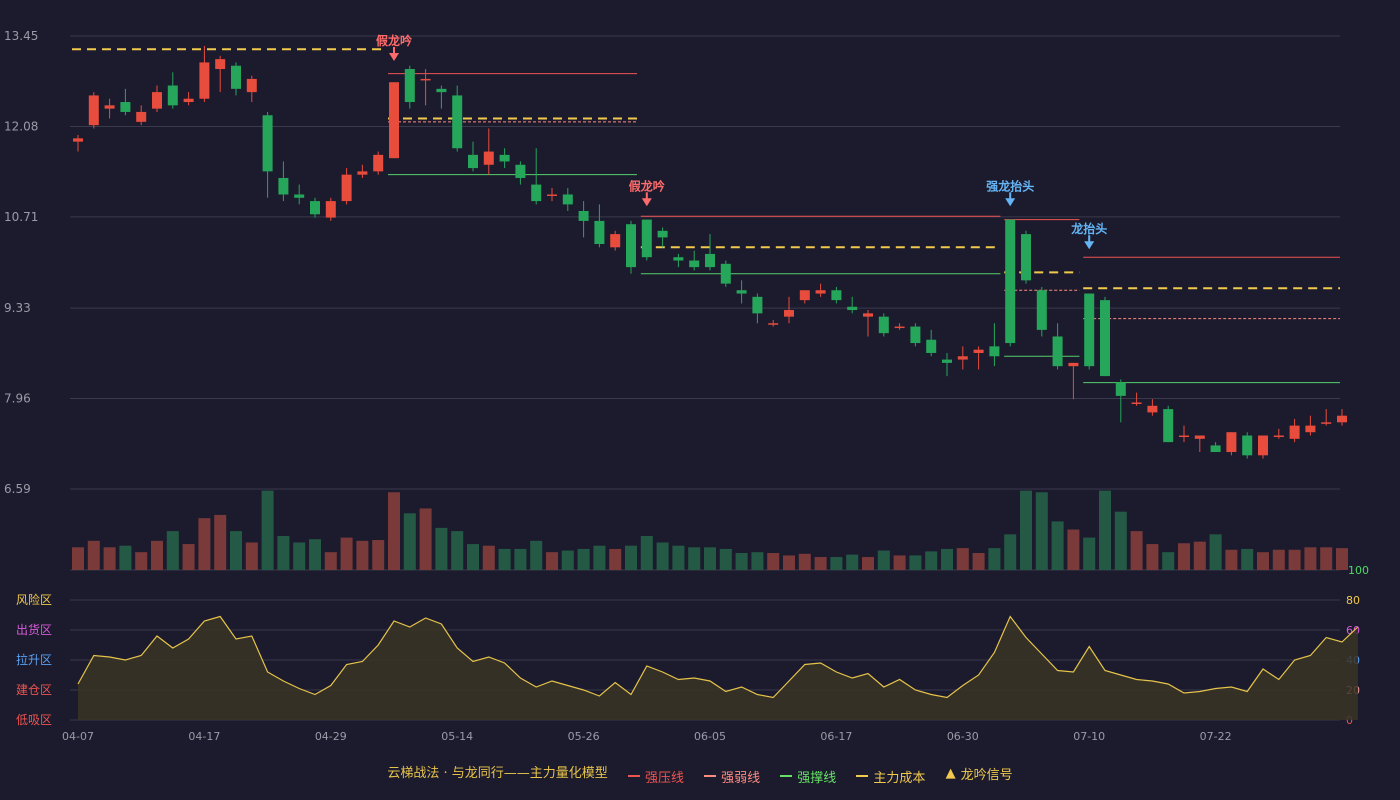 The width and height of the screenshot is (1400, 800). I want to click on price-tick-label: 9.33, so click(17, 308).